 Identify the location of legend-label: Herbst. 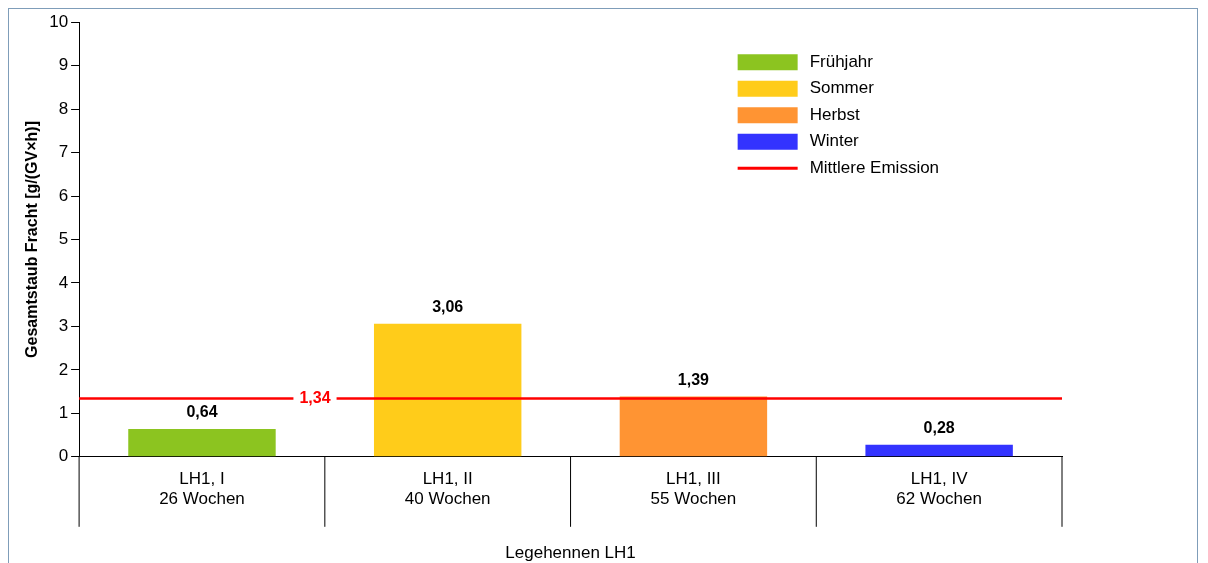
(834, 114).